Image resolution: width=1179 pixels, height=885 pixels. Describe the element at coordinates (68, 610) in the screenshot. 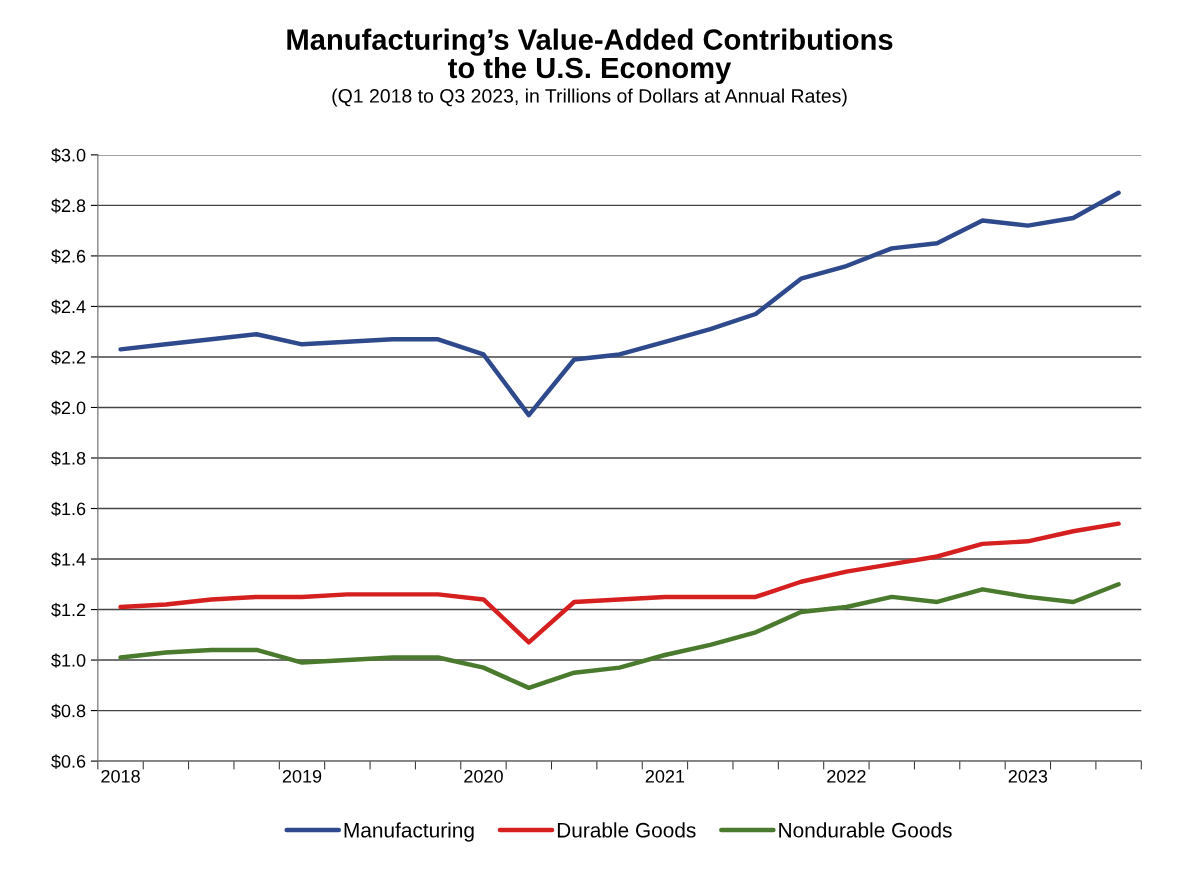

I see `y-tick-label: $1.2` at that location.